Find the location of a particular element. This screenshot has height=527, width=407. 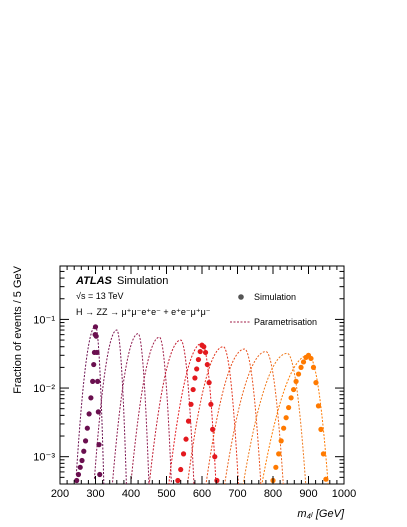

legend-simulation-marker-icon is located at coordinates (241, 297).